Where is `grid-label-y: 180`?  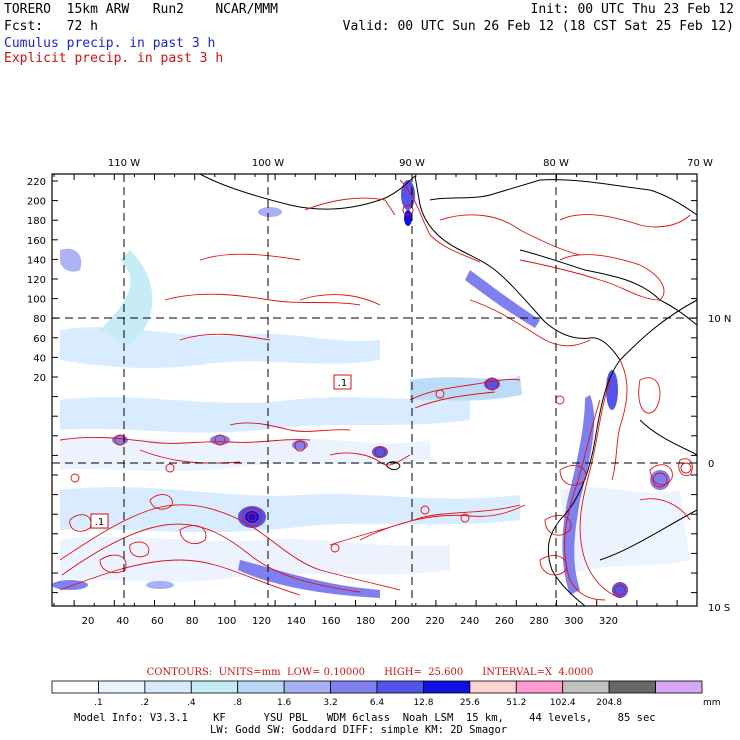
grid-label-y: 180 is located at coordinates (36, 221).